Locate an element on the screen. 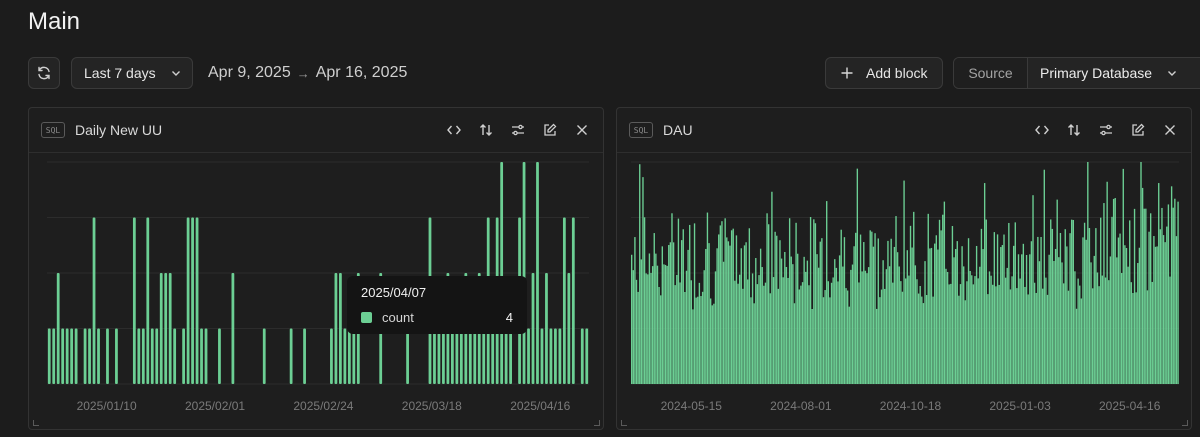 The width and height of the screenshot is (1200, 437). settings-sliders-icon is located at coordinates (518, 130).